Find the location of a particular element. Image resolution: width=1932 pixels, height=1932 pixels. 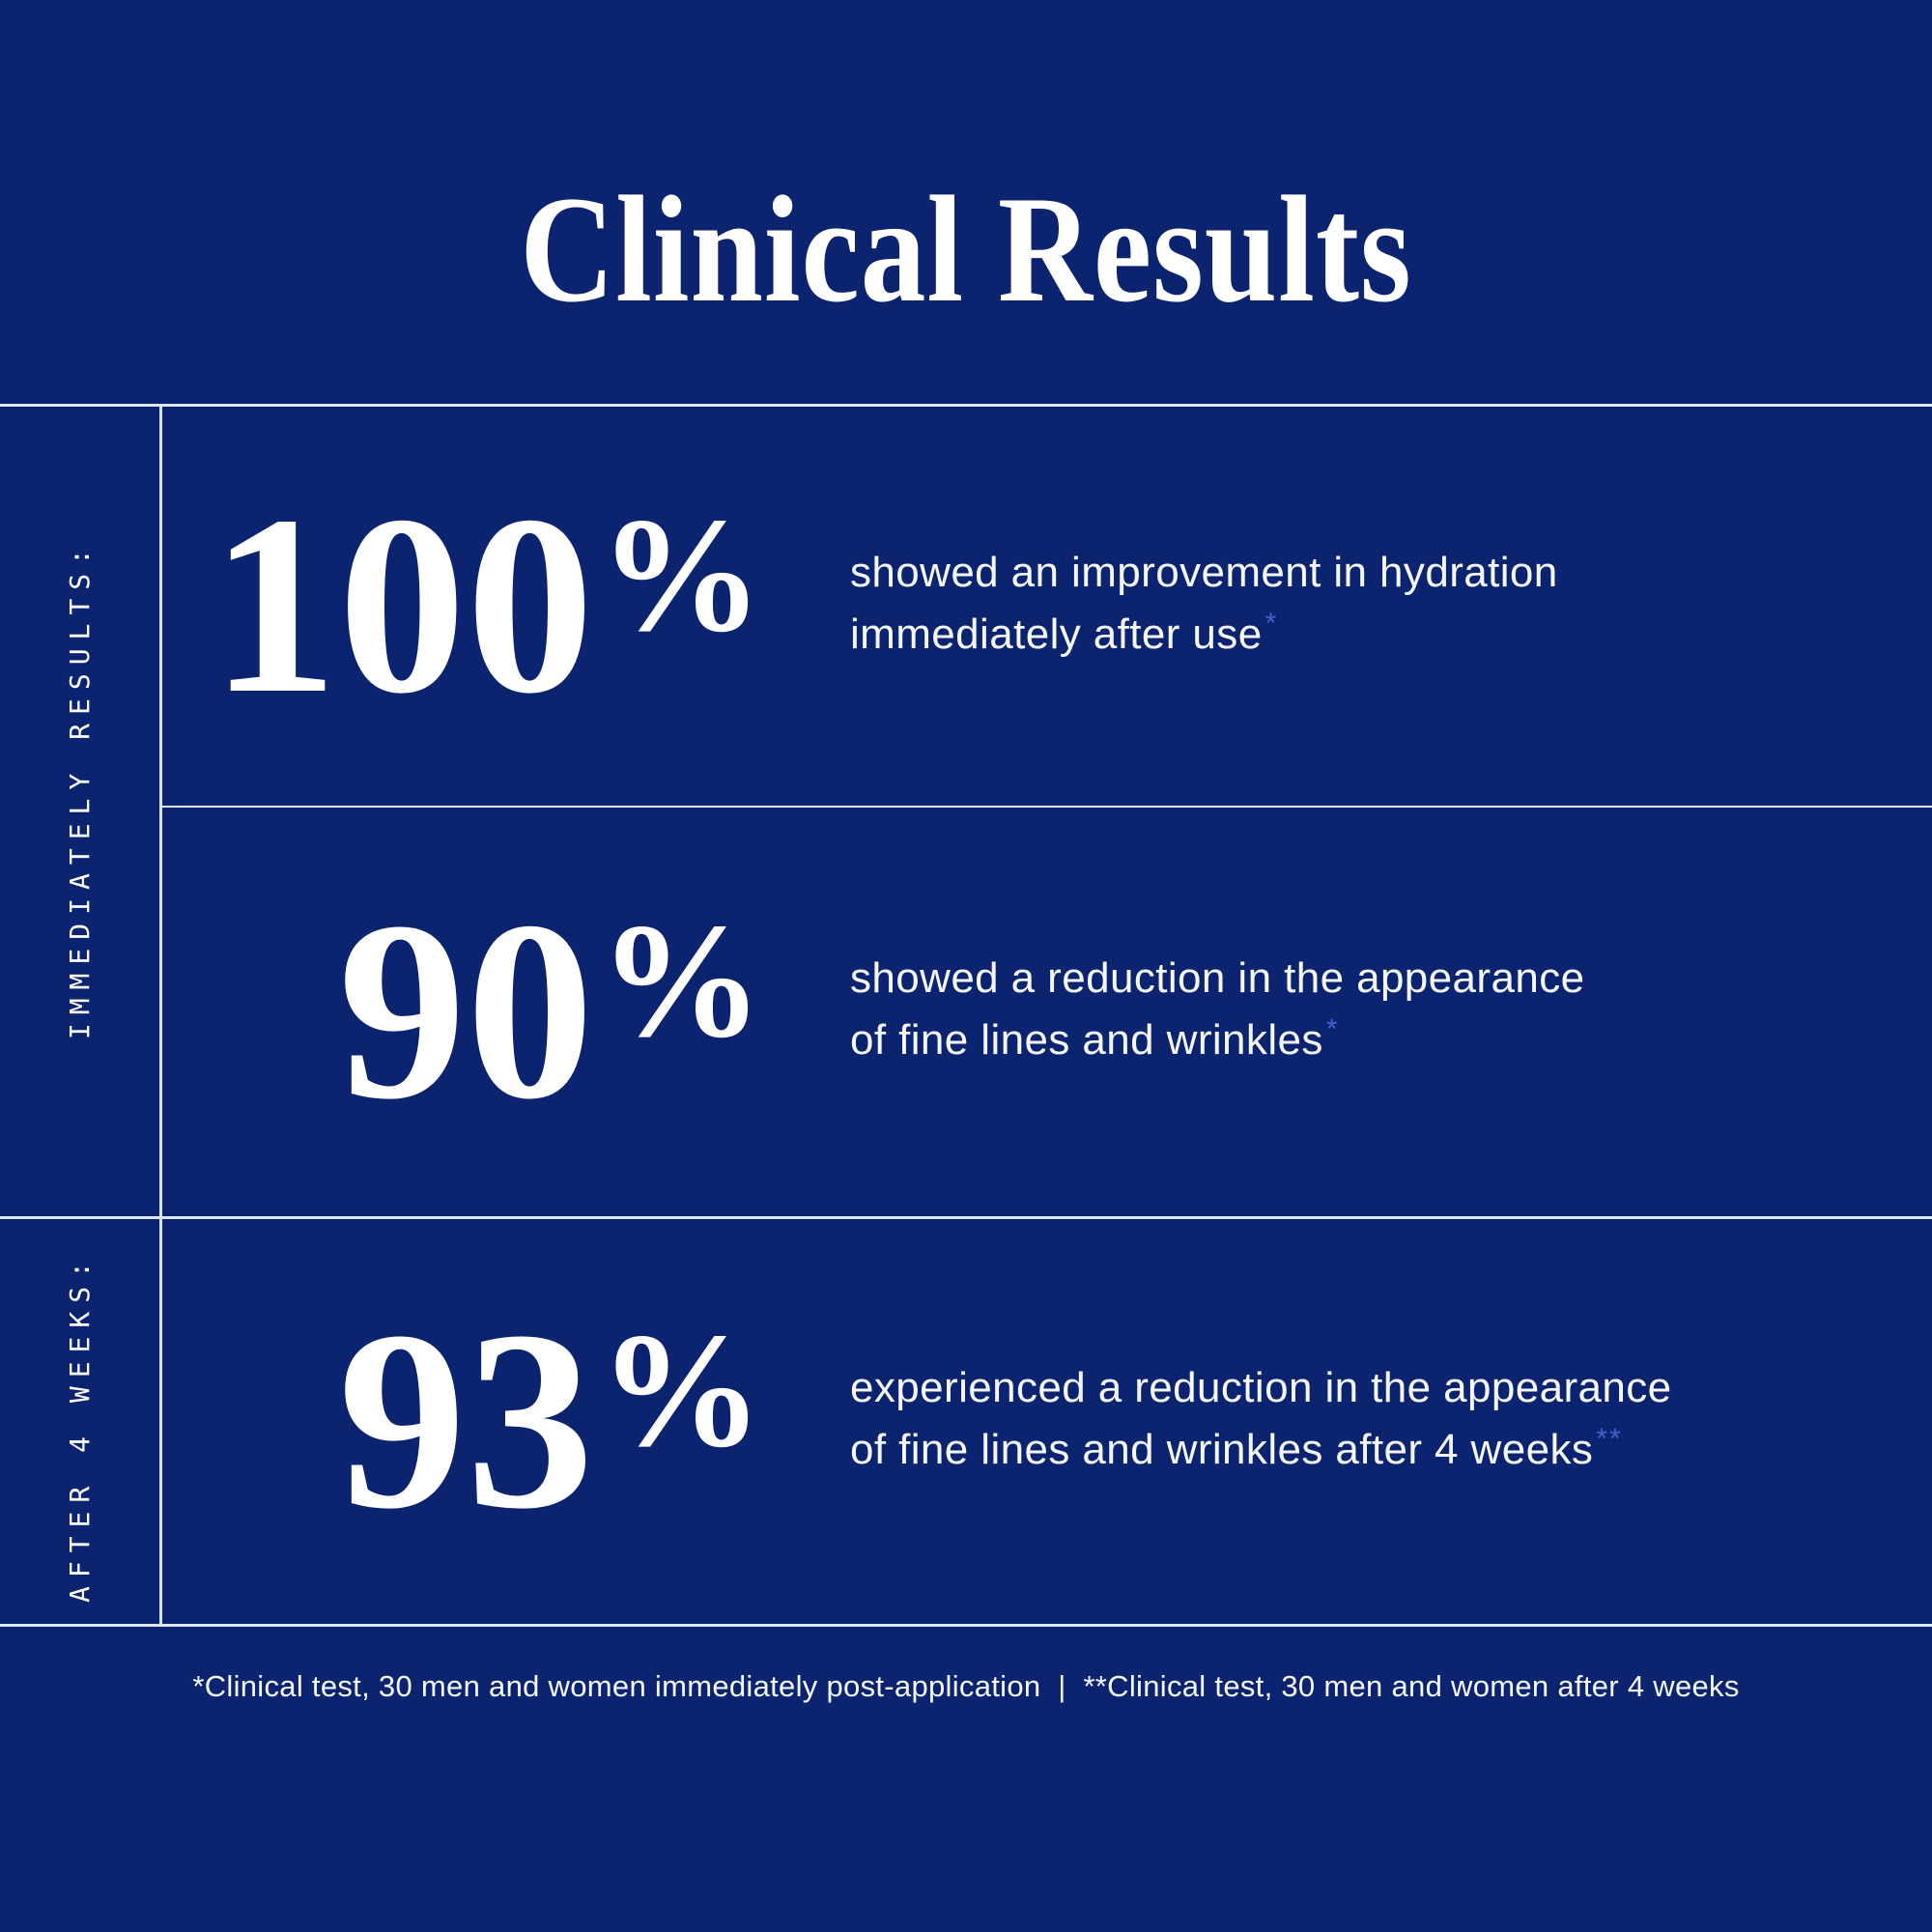

stat-value-100: 100% is located at coordinates (463, 605).